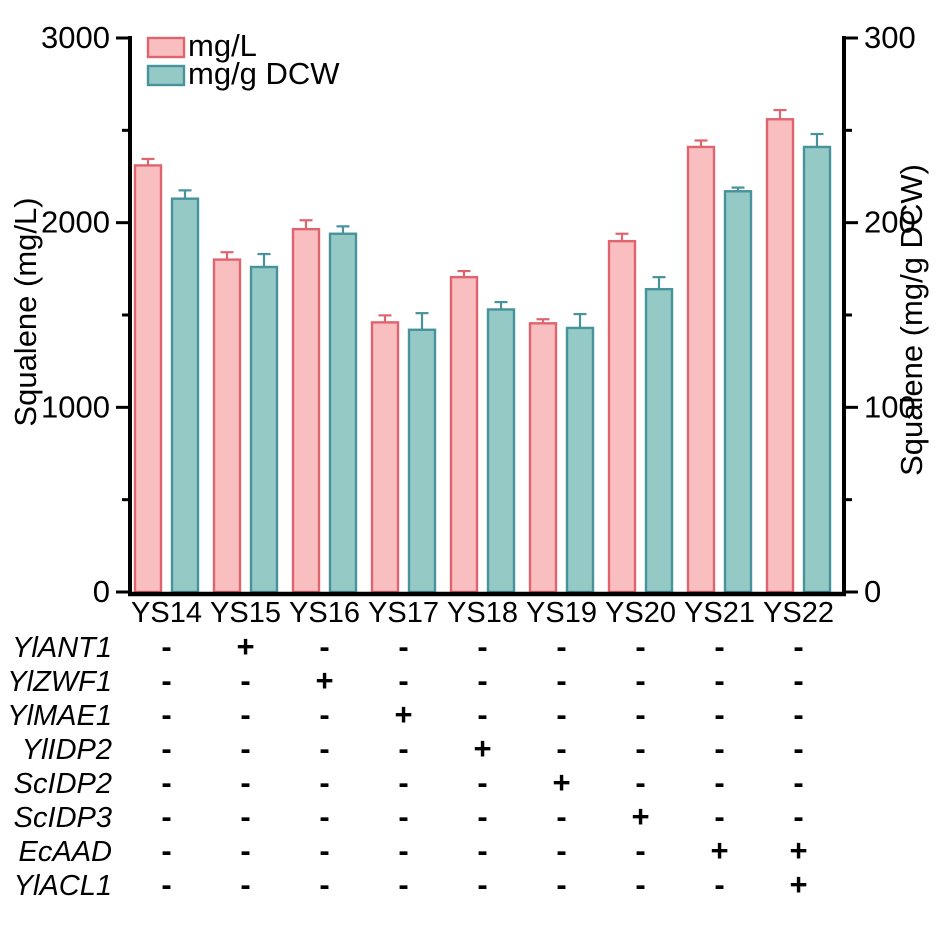  What do you see at coordinates (403, 884) in the screenshot?
I see `gene-mark-YlACL1-YS17: -` at bounding box center [403, 884].